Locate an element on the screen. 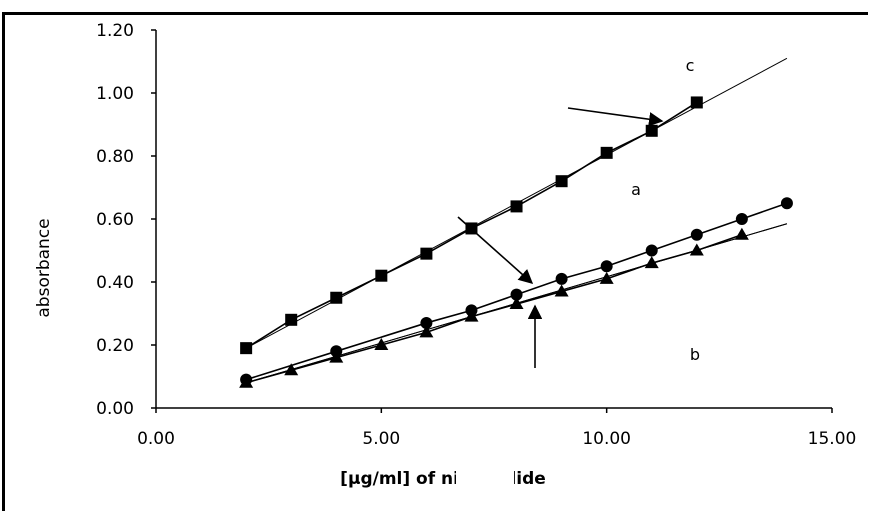  y-tick-label: 0.00 is located at coordinates (115, 409).